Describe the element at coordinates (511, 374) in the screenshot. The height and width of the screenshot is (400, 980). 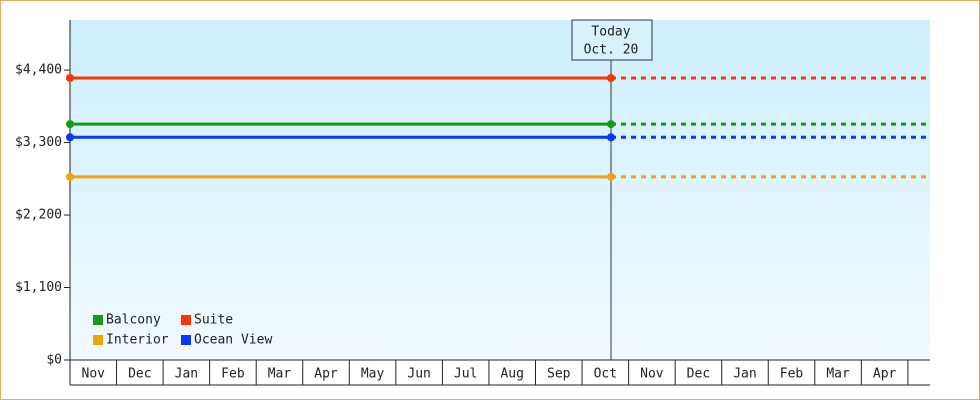
I see `x-tick-label: Aug` at that location.